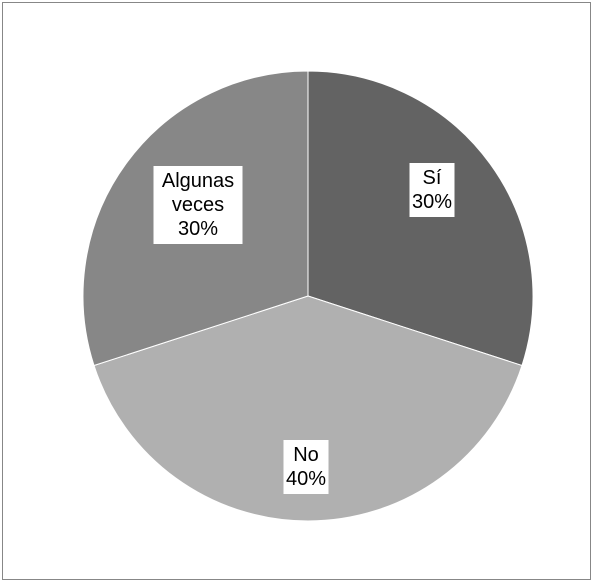 This screenshot has width=595, height=584. I want to click on data-label-text: 40%, so click(306, 479).